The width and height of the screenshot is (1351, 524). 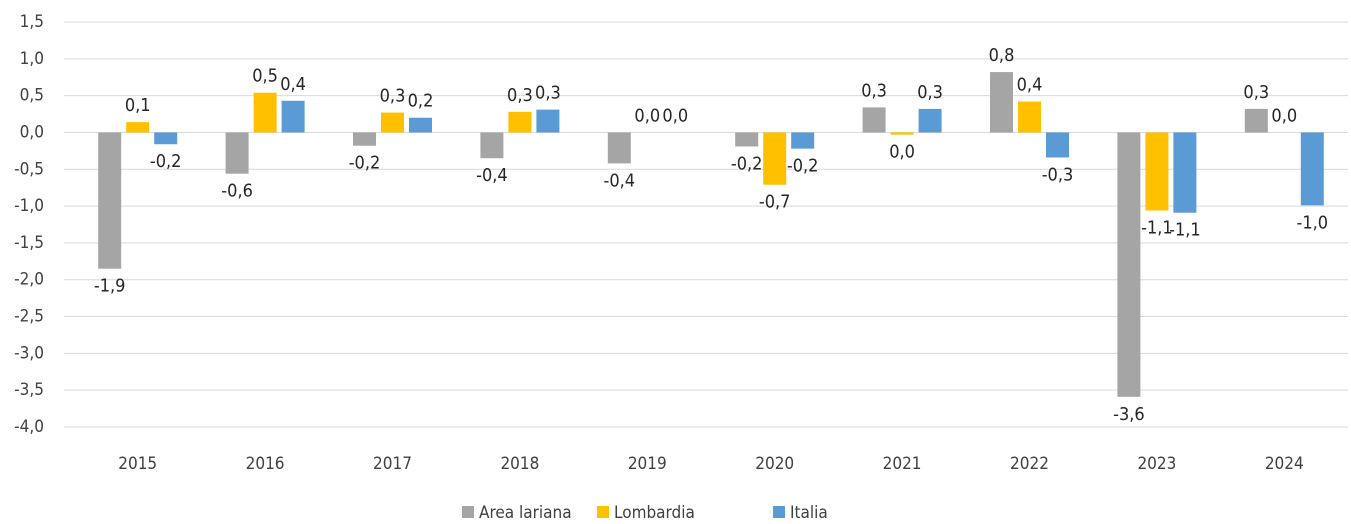 What do you see at coordinates (519, 464) in the screenshot?
I see `x-tick-label: 2018` at bounding box center [519, 464].